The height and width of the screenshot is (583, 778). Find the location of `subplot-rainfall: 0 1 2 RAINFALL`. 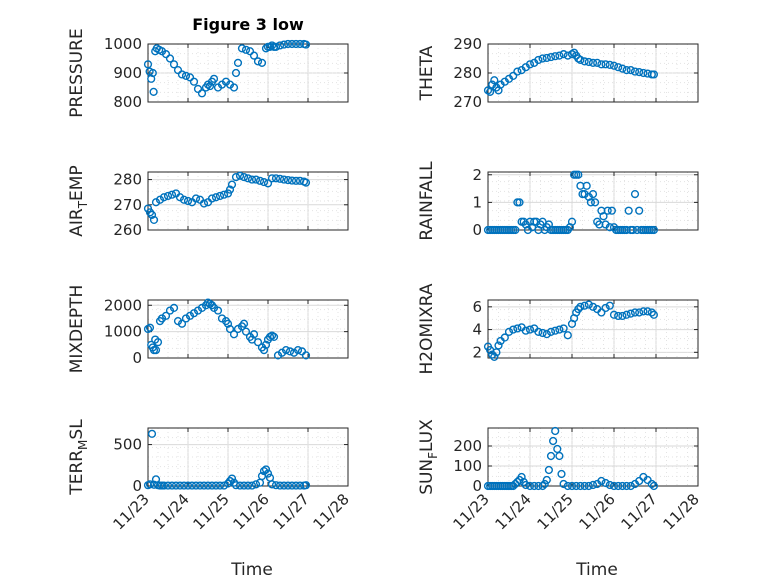

subplot-rainfall: 0 1 2 RAINFALL is located at coordinates (558, 201).